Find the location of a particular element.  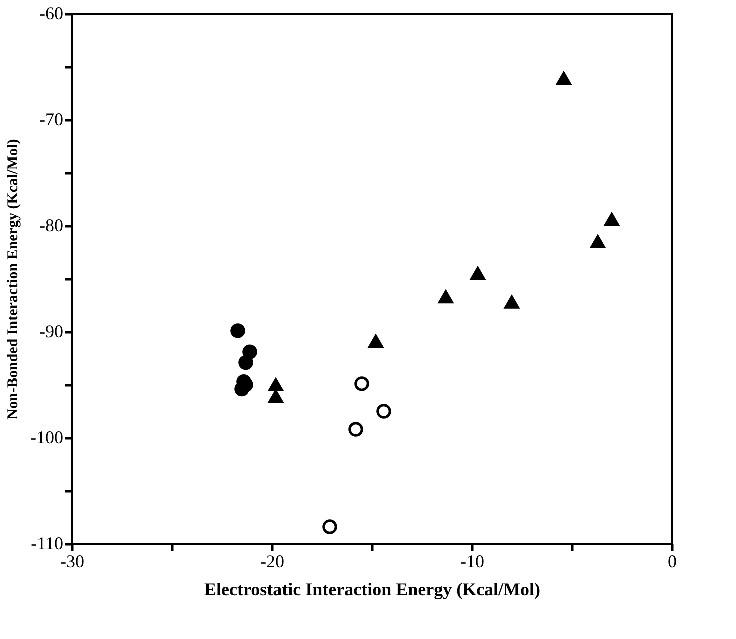

x-axis-title: Electrostatic Interaction Energy (Kcal/Mol) is located at coordinates (372, 590).